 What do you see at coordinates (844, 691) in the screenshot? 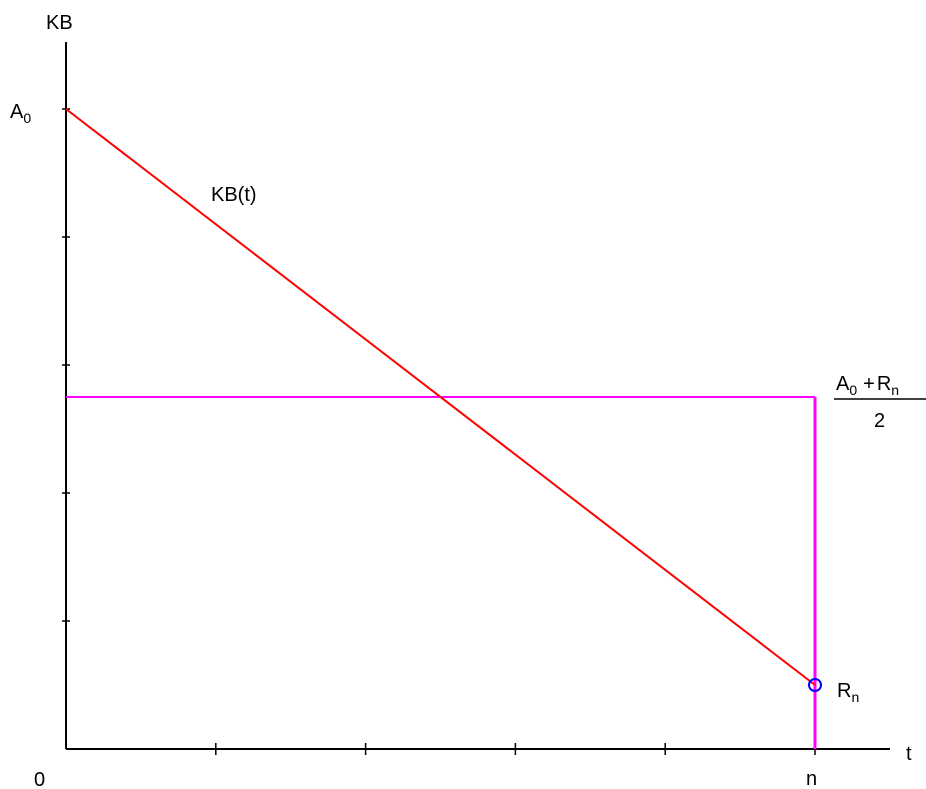
I see `end-point-label-base: R` at bounding box center [844, 691].